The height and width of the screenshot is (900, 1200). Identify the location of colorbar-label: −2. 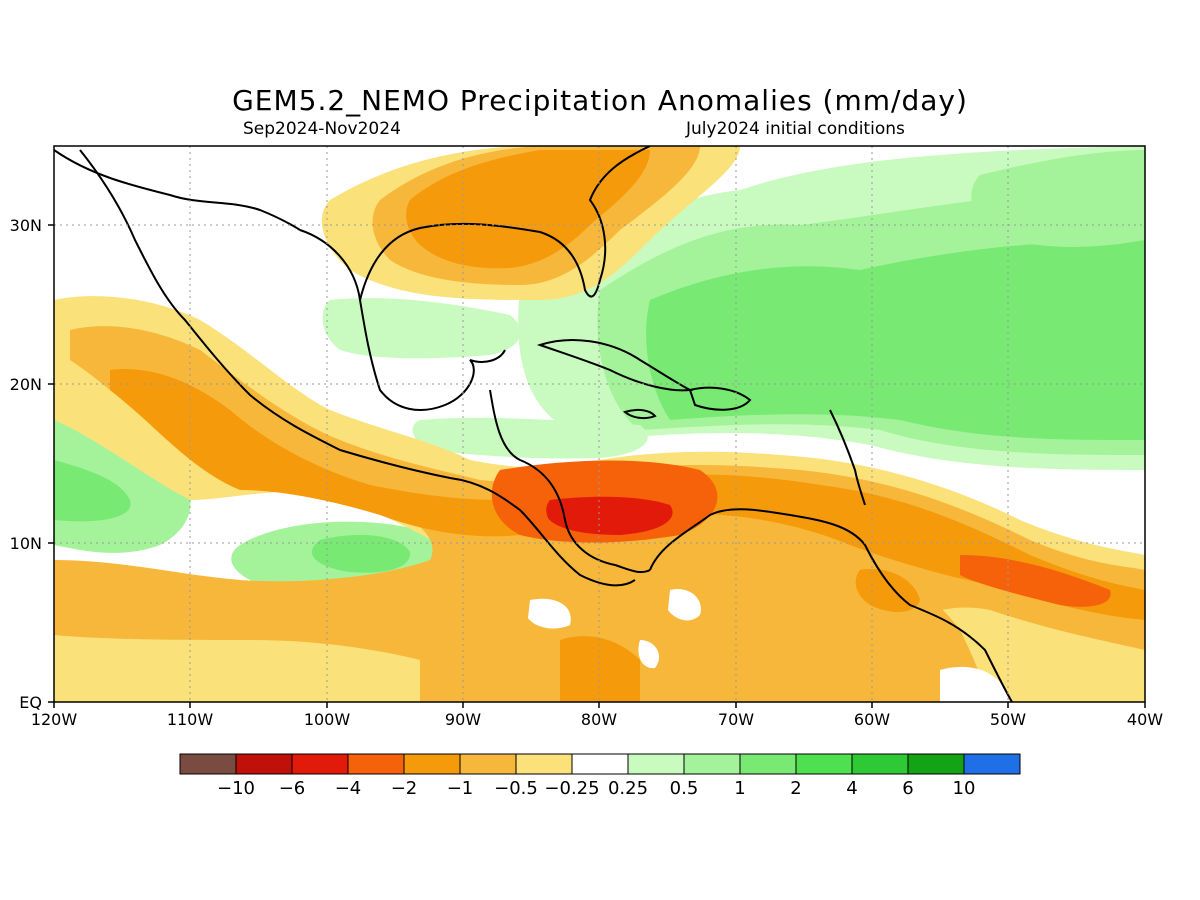
(404, 788).